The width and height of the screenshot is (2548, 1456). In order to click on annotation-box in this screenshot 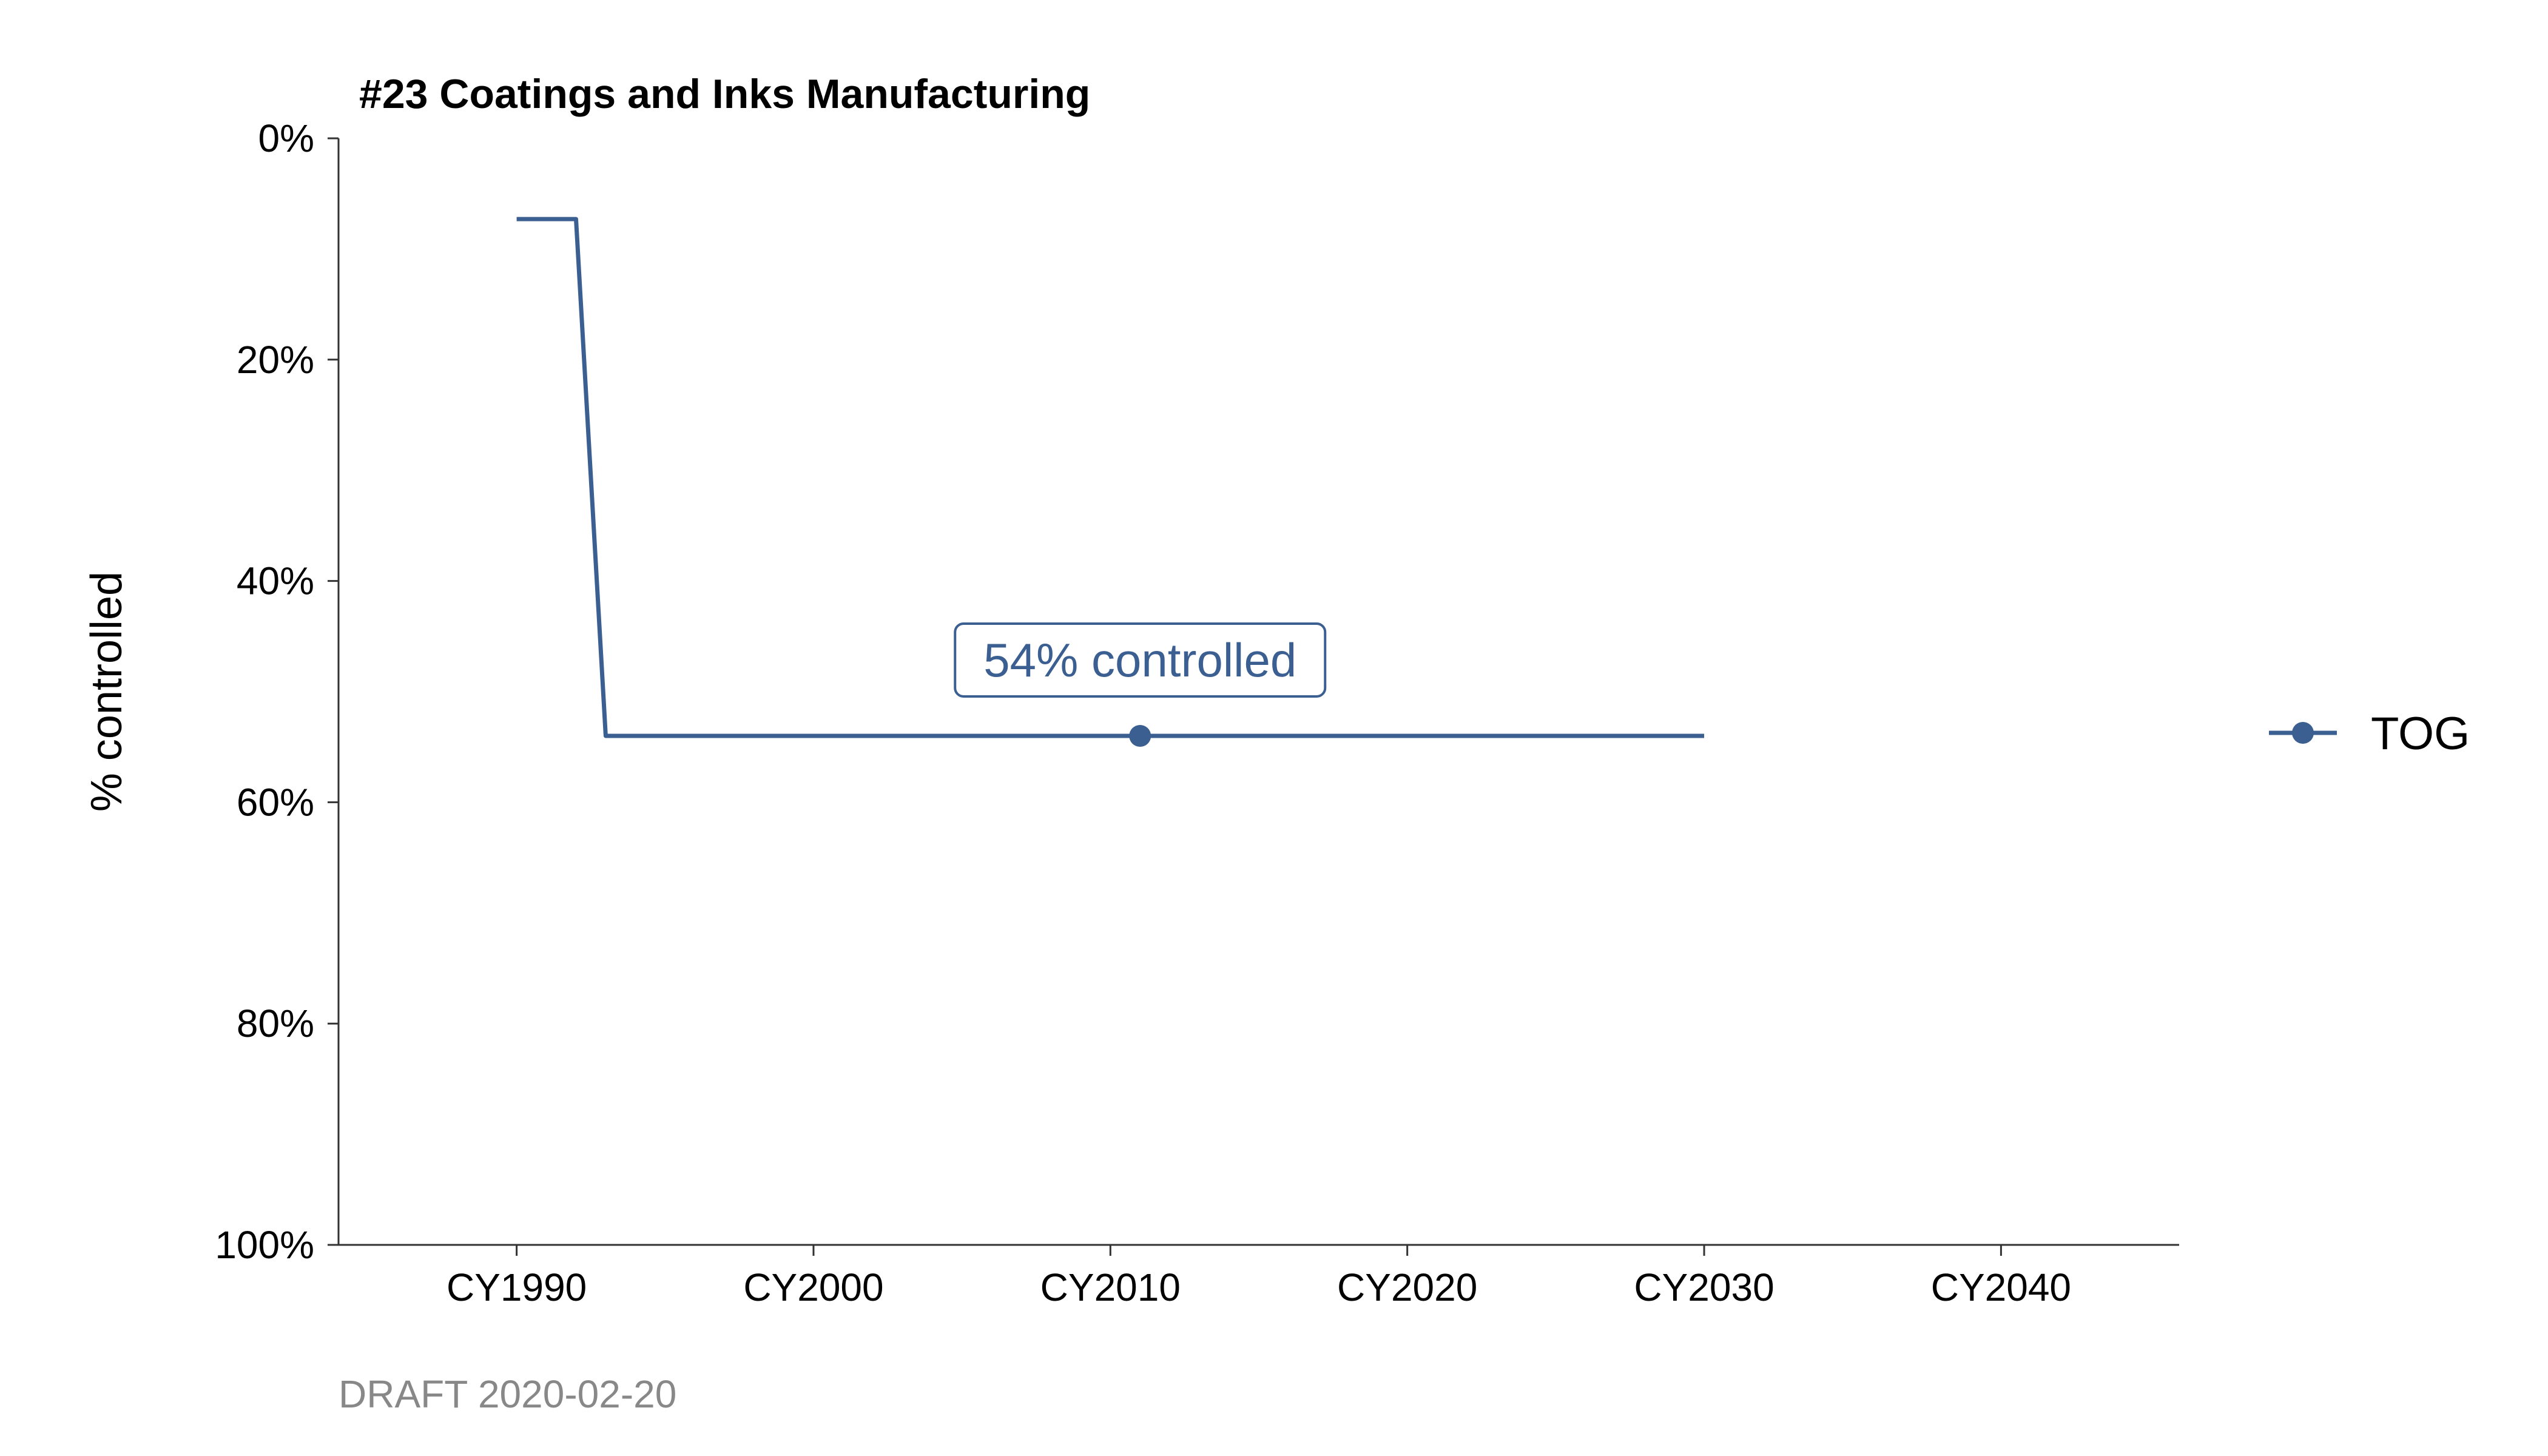, I will do `click(1140, 660)`.